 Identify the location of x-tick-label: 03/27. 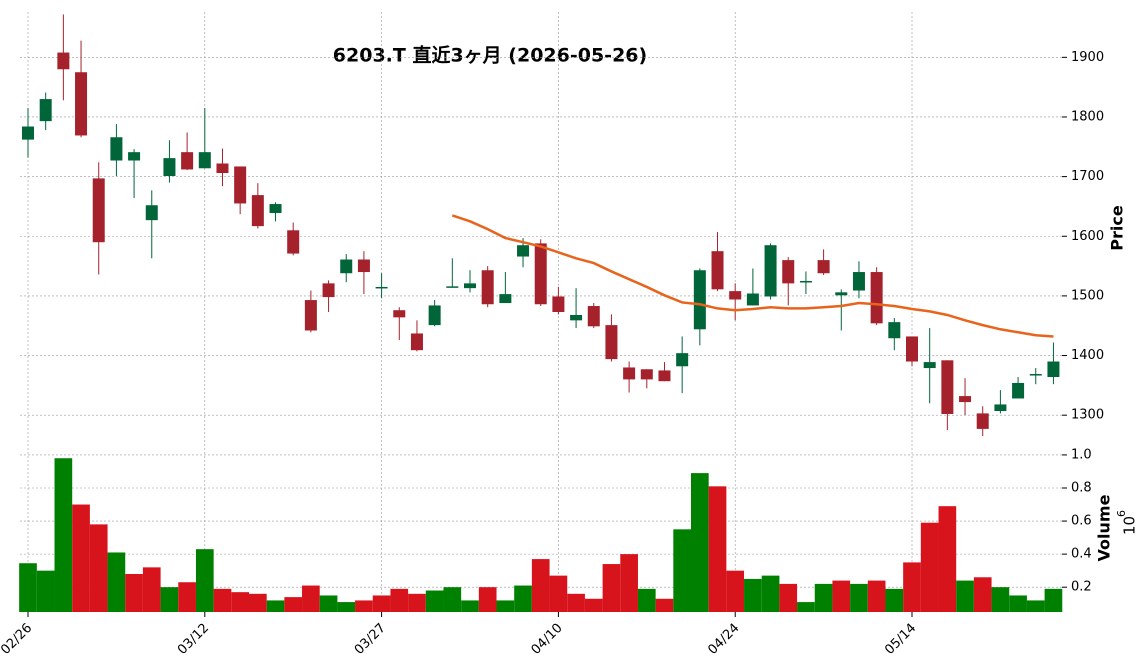
(370, 639).